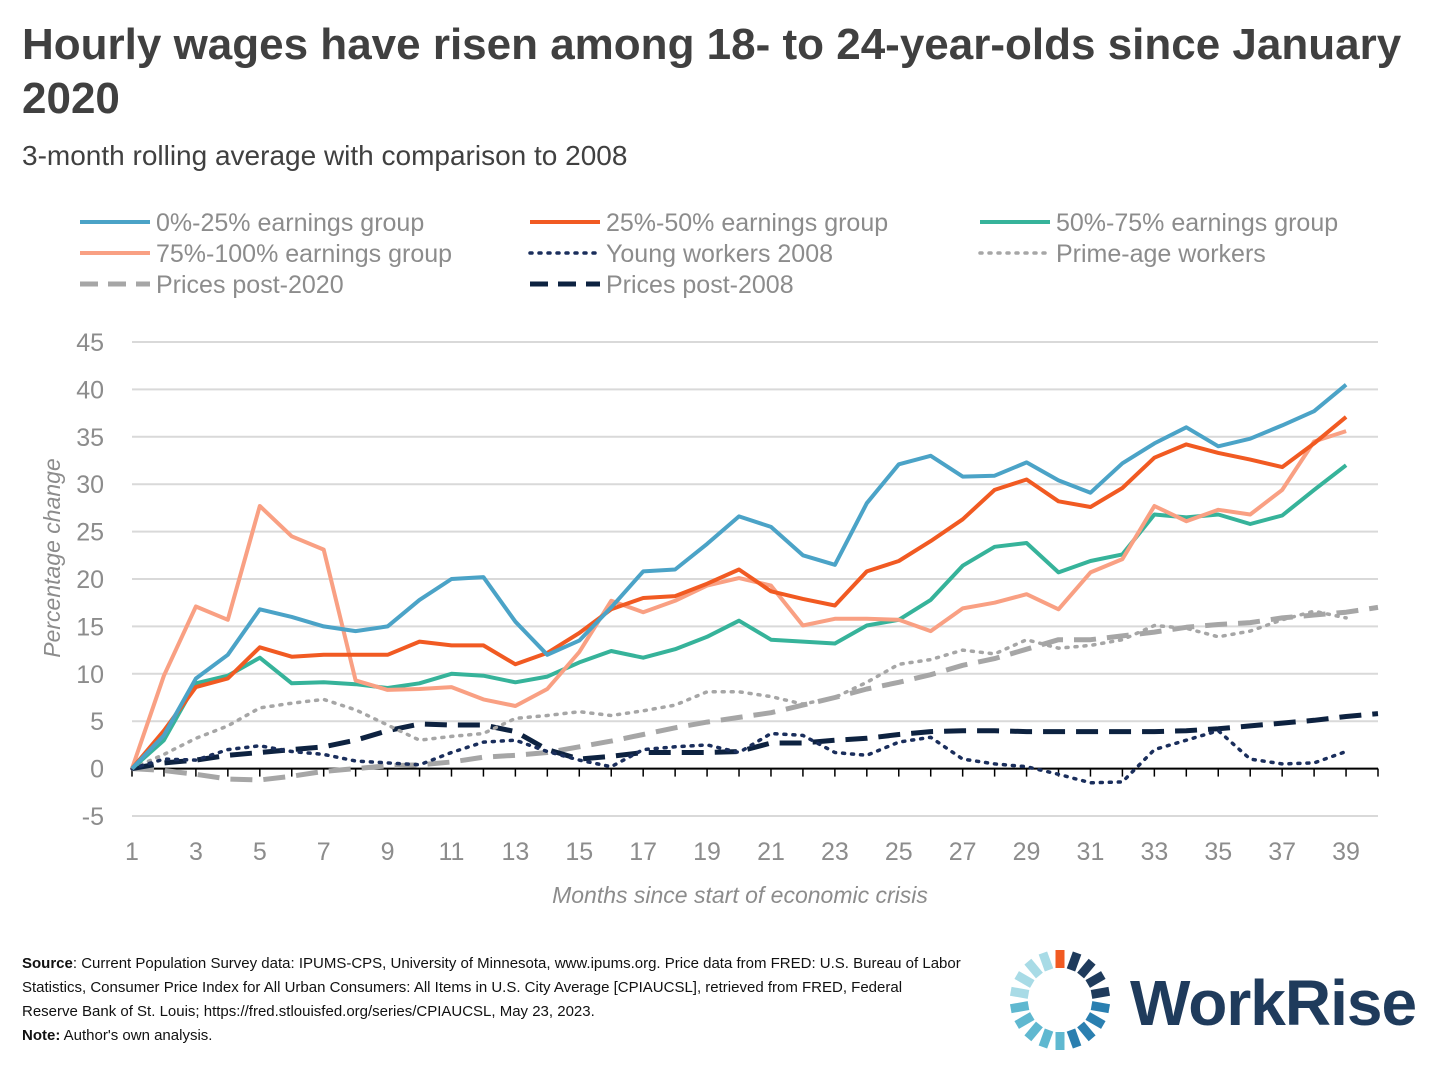 This screenshot has width=1444, height=1074. I want to click on y-tick-label: -5, so click(93, 817).